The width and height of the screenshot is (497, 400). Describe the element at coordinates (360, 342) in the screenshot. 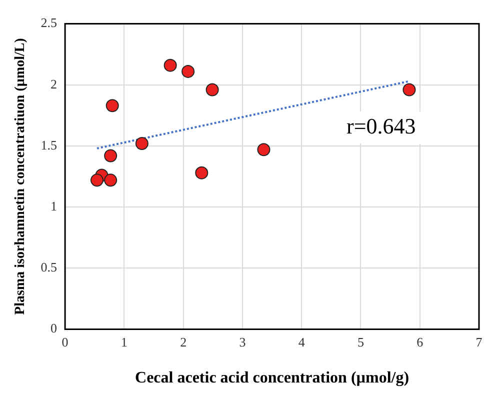

I see `x-tick-label: 5` at that location.